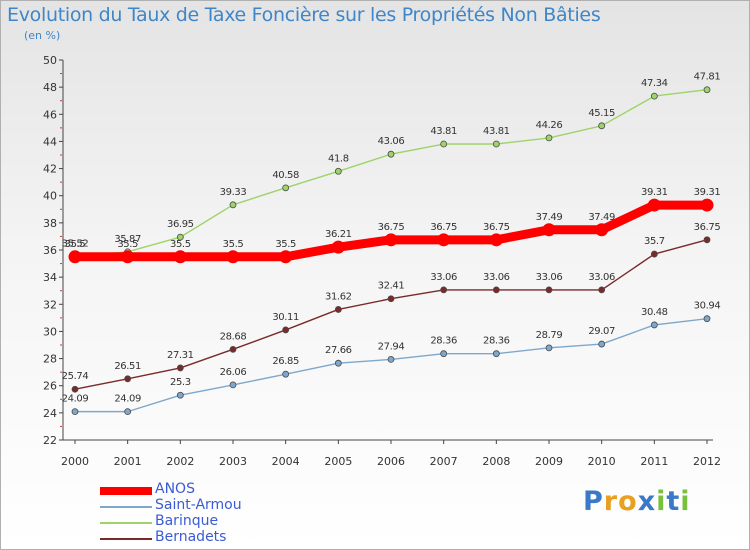 The height and width of the screenshot is (550, 750). What do you see at coordinates (233, 461) in the screenshot?
I see `x-tick-label: 2003` at bounding box center [233, 461].